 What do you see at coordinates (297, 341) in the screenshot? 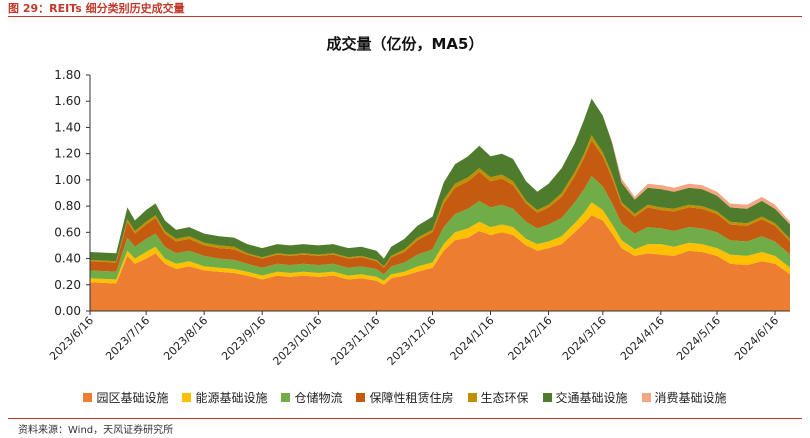
I see `x-tick-label: 2023/10/16` at bounding box center [297, 341].